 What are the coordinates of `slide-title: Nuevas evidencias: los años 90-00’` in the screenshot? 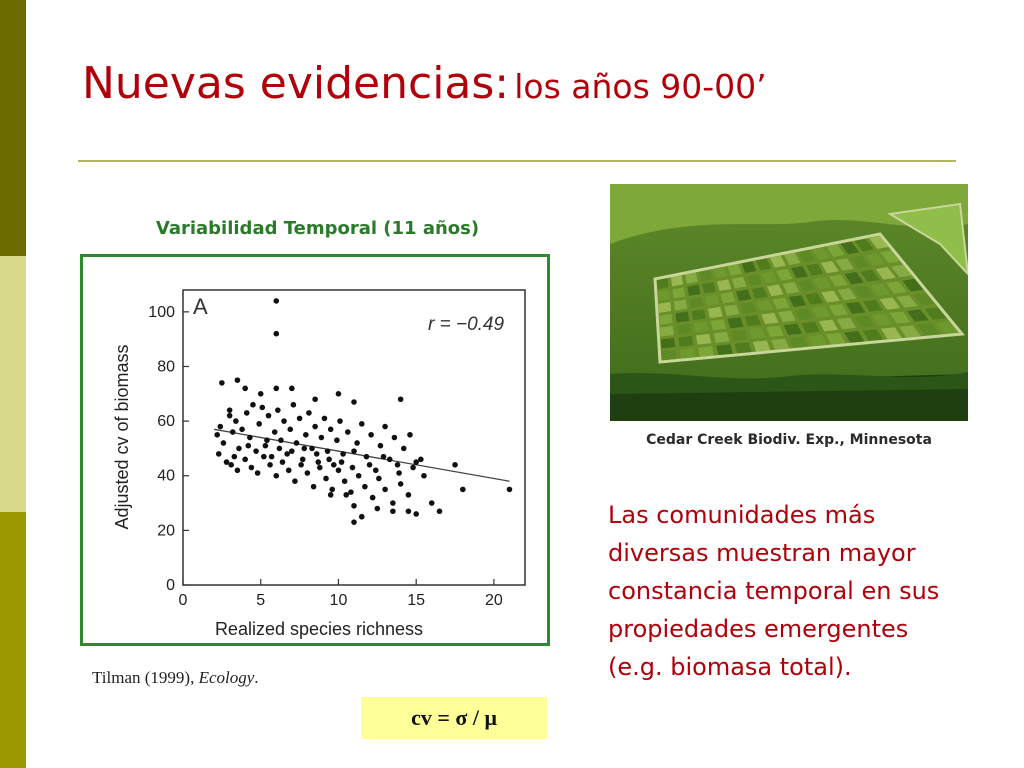 It's located at (424, 83).